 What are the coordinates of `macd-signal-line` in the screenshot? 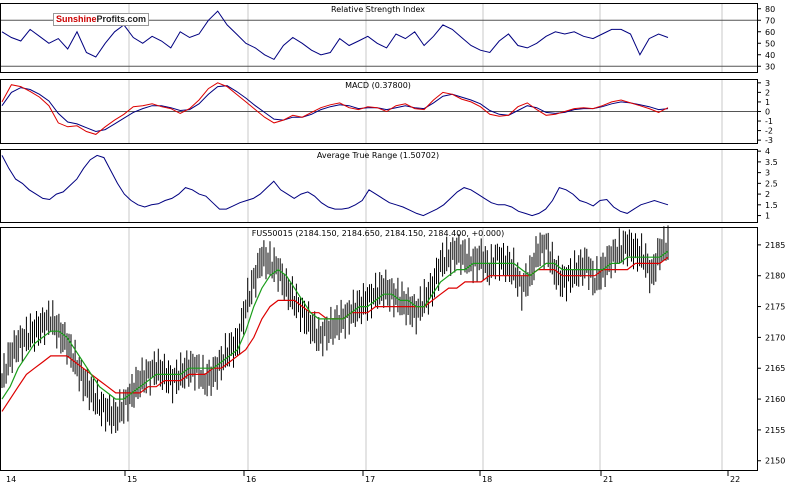 It's located at (335, 109).